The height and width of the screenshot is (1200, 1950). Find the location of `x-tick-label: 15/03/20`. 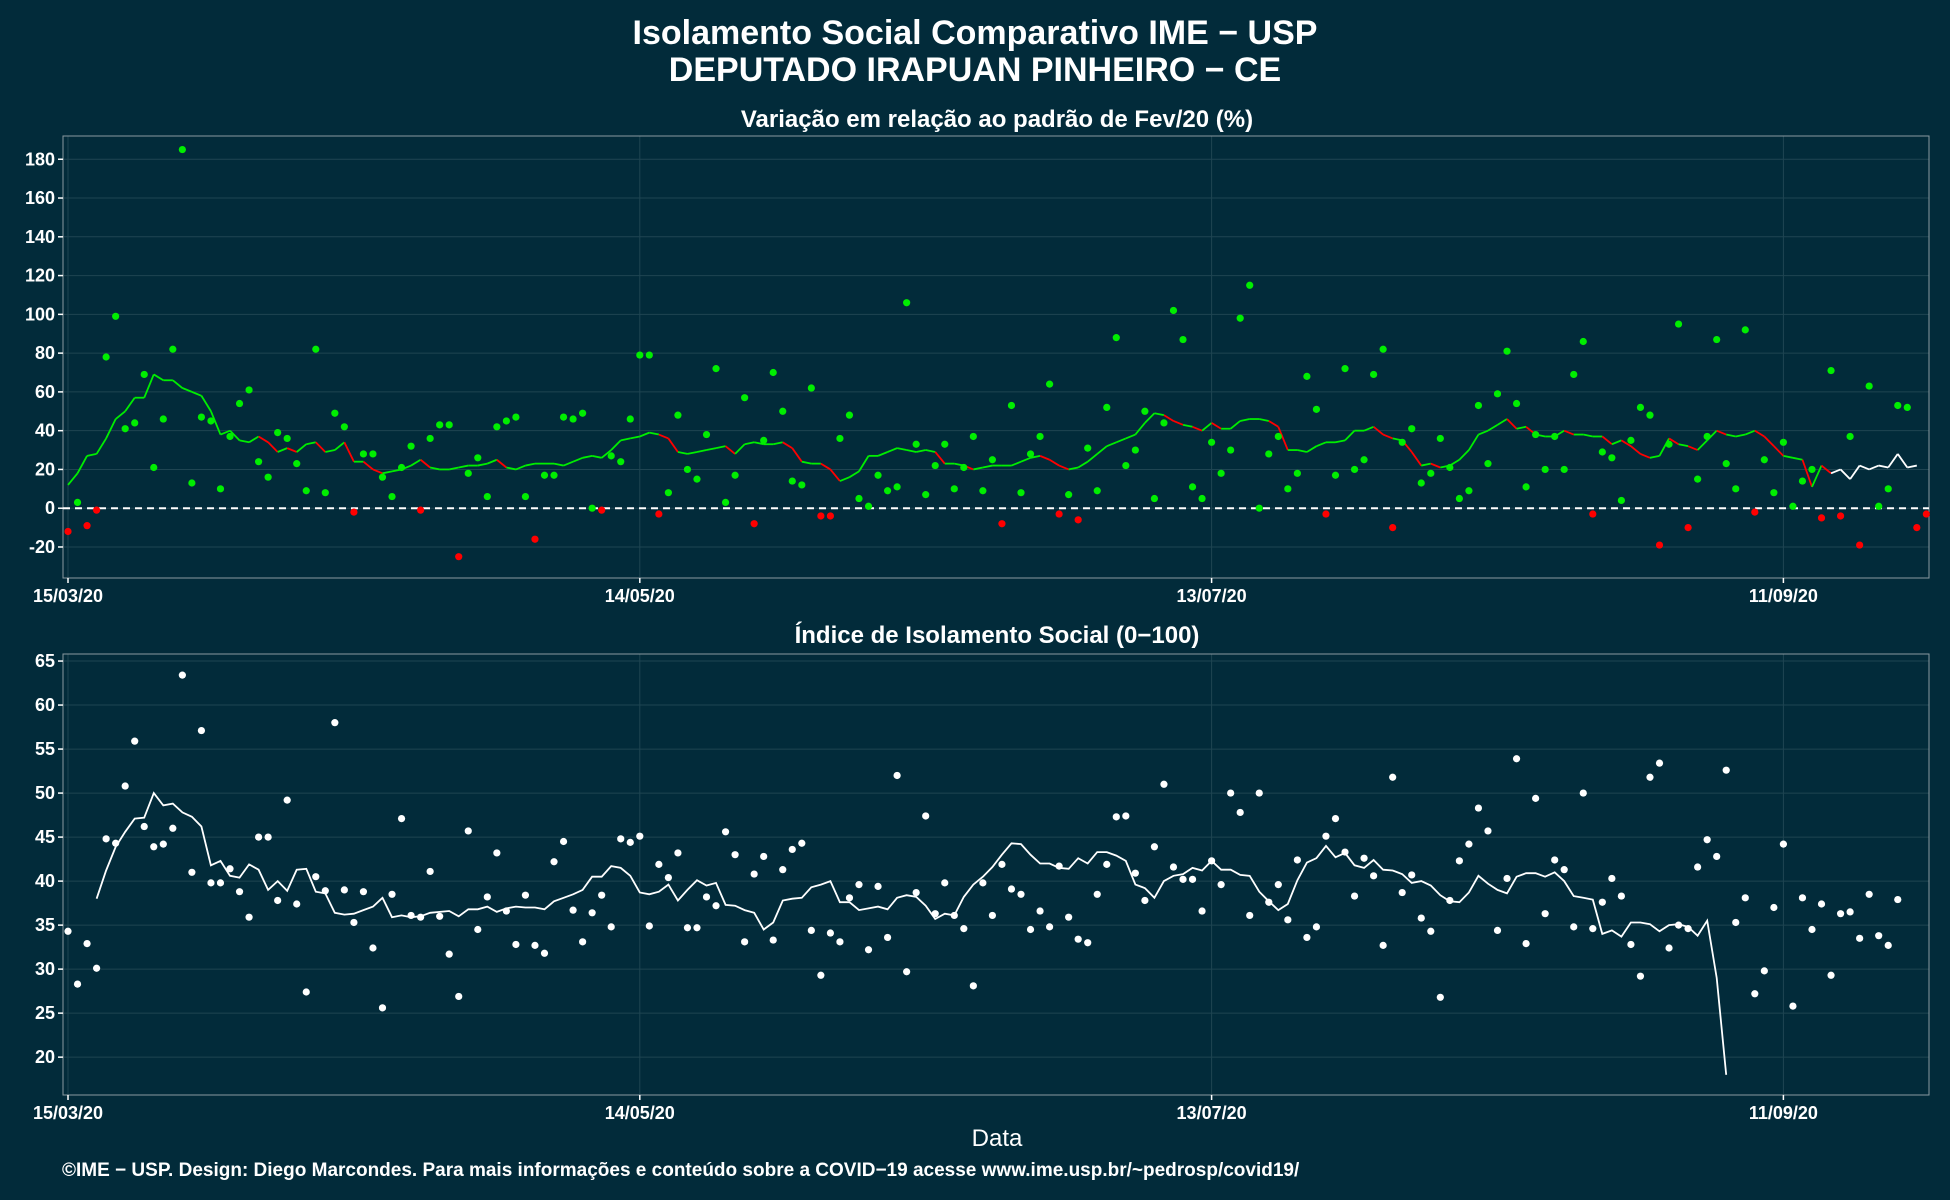

x-tick-label: 15/03/20 is located at coordinates (68, 1113).